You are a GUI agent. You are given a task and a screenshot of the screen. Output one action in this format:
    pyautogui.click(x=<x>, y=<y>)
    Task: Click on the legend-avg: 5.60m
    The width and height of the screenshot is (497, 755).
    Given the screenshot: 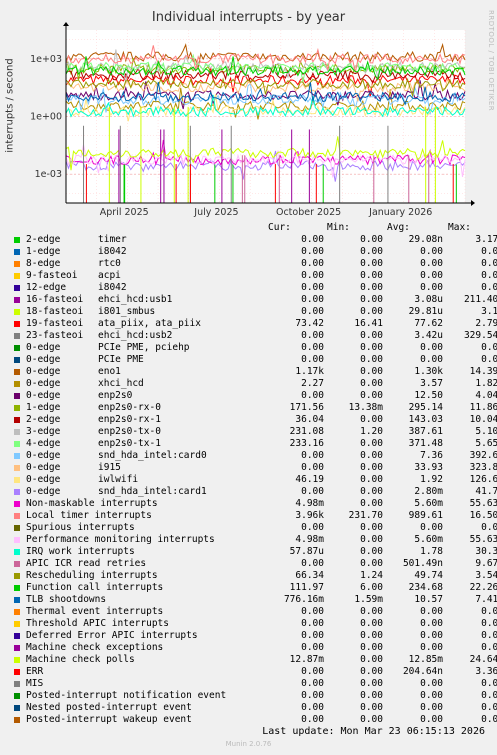 What is the action you would take?
    pyautogui.click(x=428, y=539)
    